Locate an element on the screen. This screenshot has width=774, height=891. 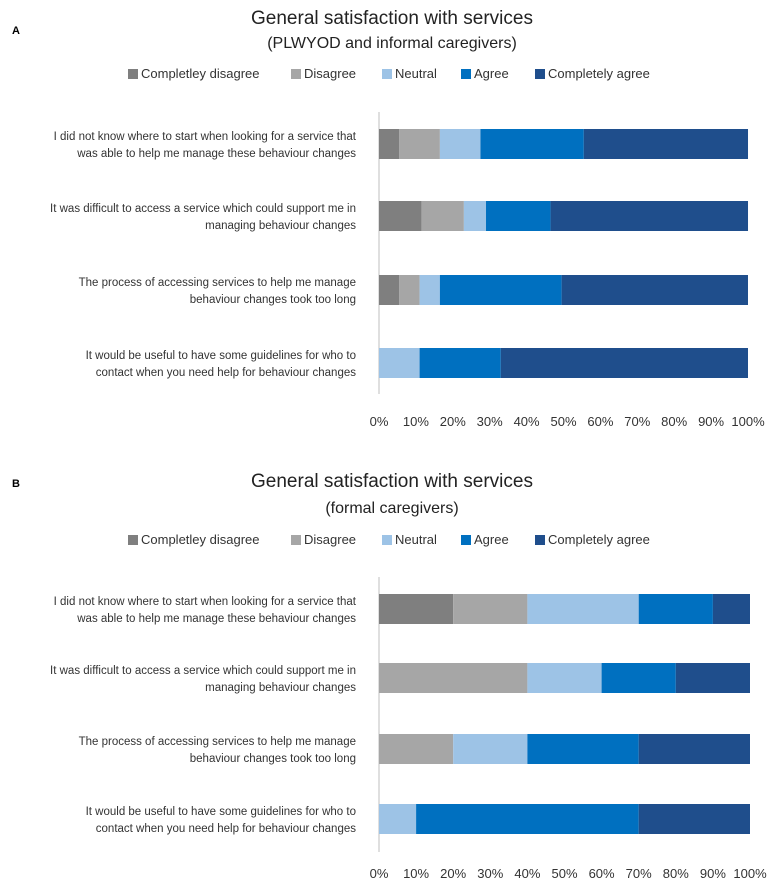
panel-a-legend-label-disagree: Disagree is located at coordinates (330, 73).